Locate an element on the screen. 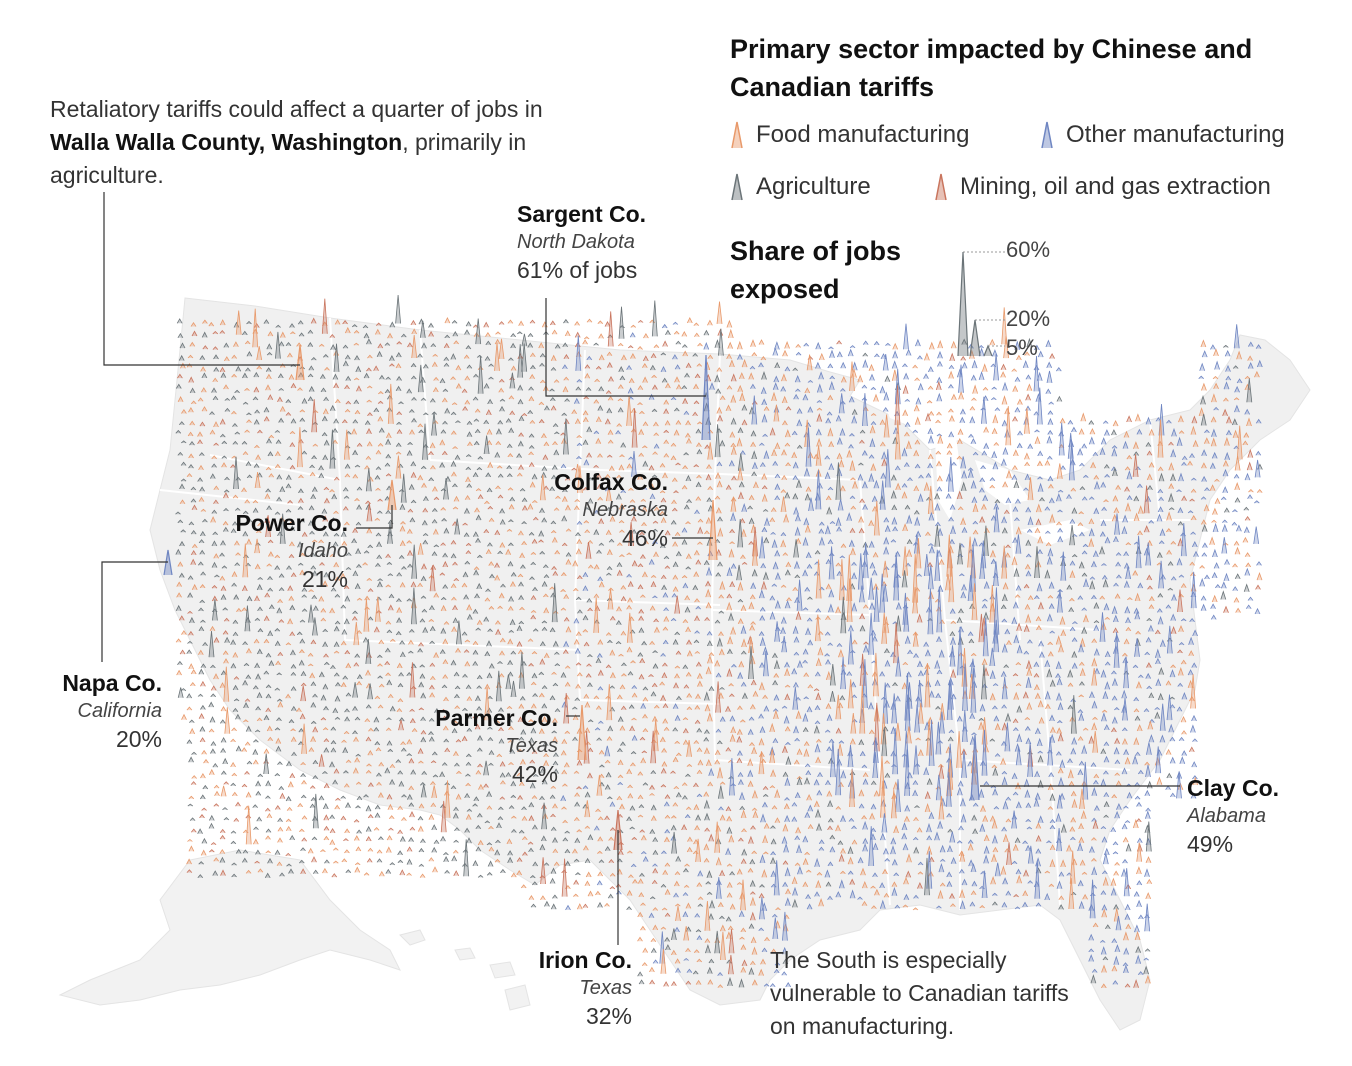 The width and height of the screenshot is (1352, 1066). great-lakes-shape is located at coordinates (985, 465).